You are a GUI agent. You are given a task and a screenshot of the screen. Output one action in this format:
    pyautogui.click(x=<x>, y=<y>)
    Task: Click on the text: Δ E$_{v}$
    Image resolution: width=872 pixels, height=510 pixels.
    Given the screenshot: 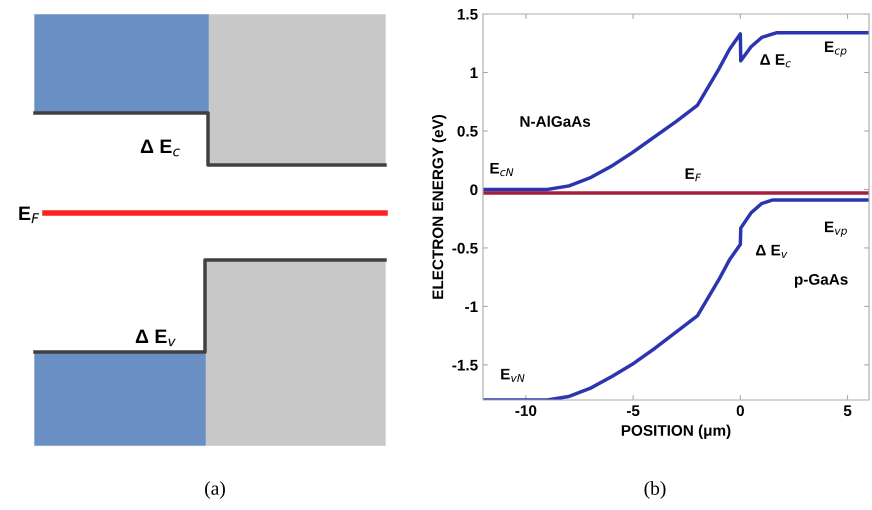 What is the action you would take?
    pyautogui.click(x=156, y=338)
    